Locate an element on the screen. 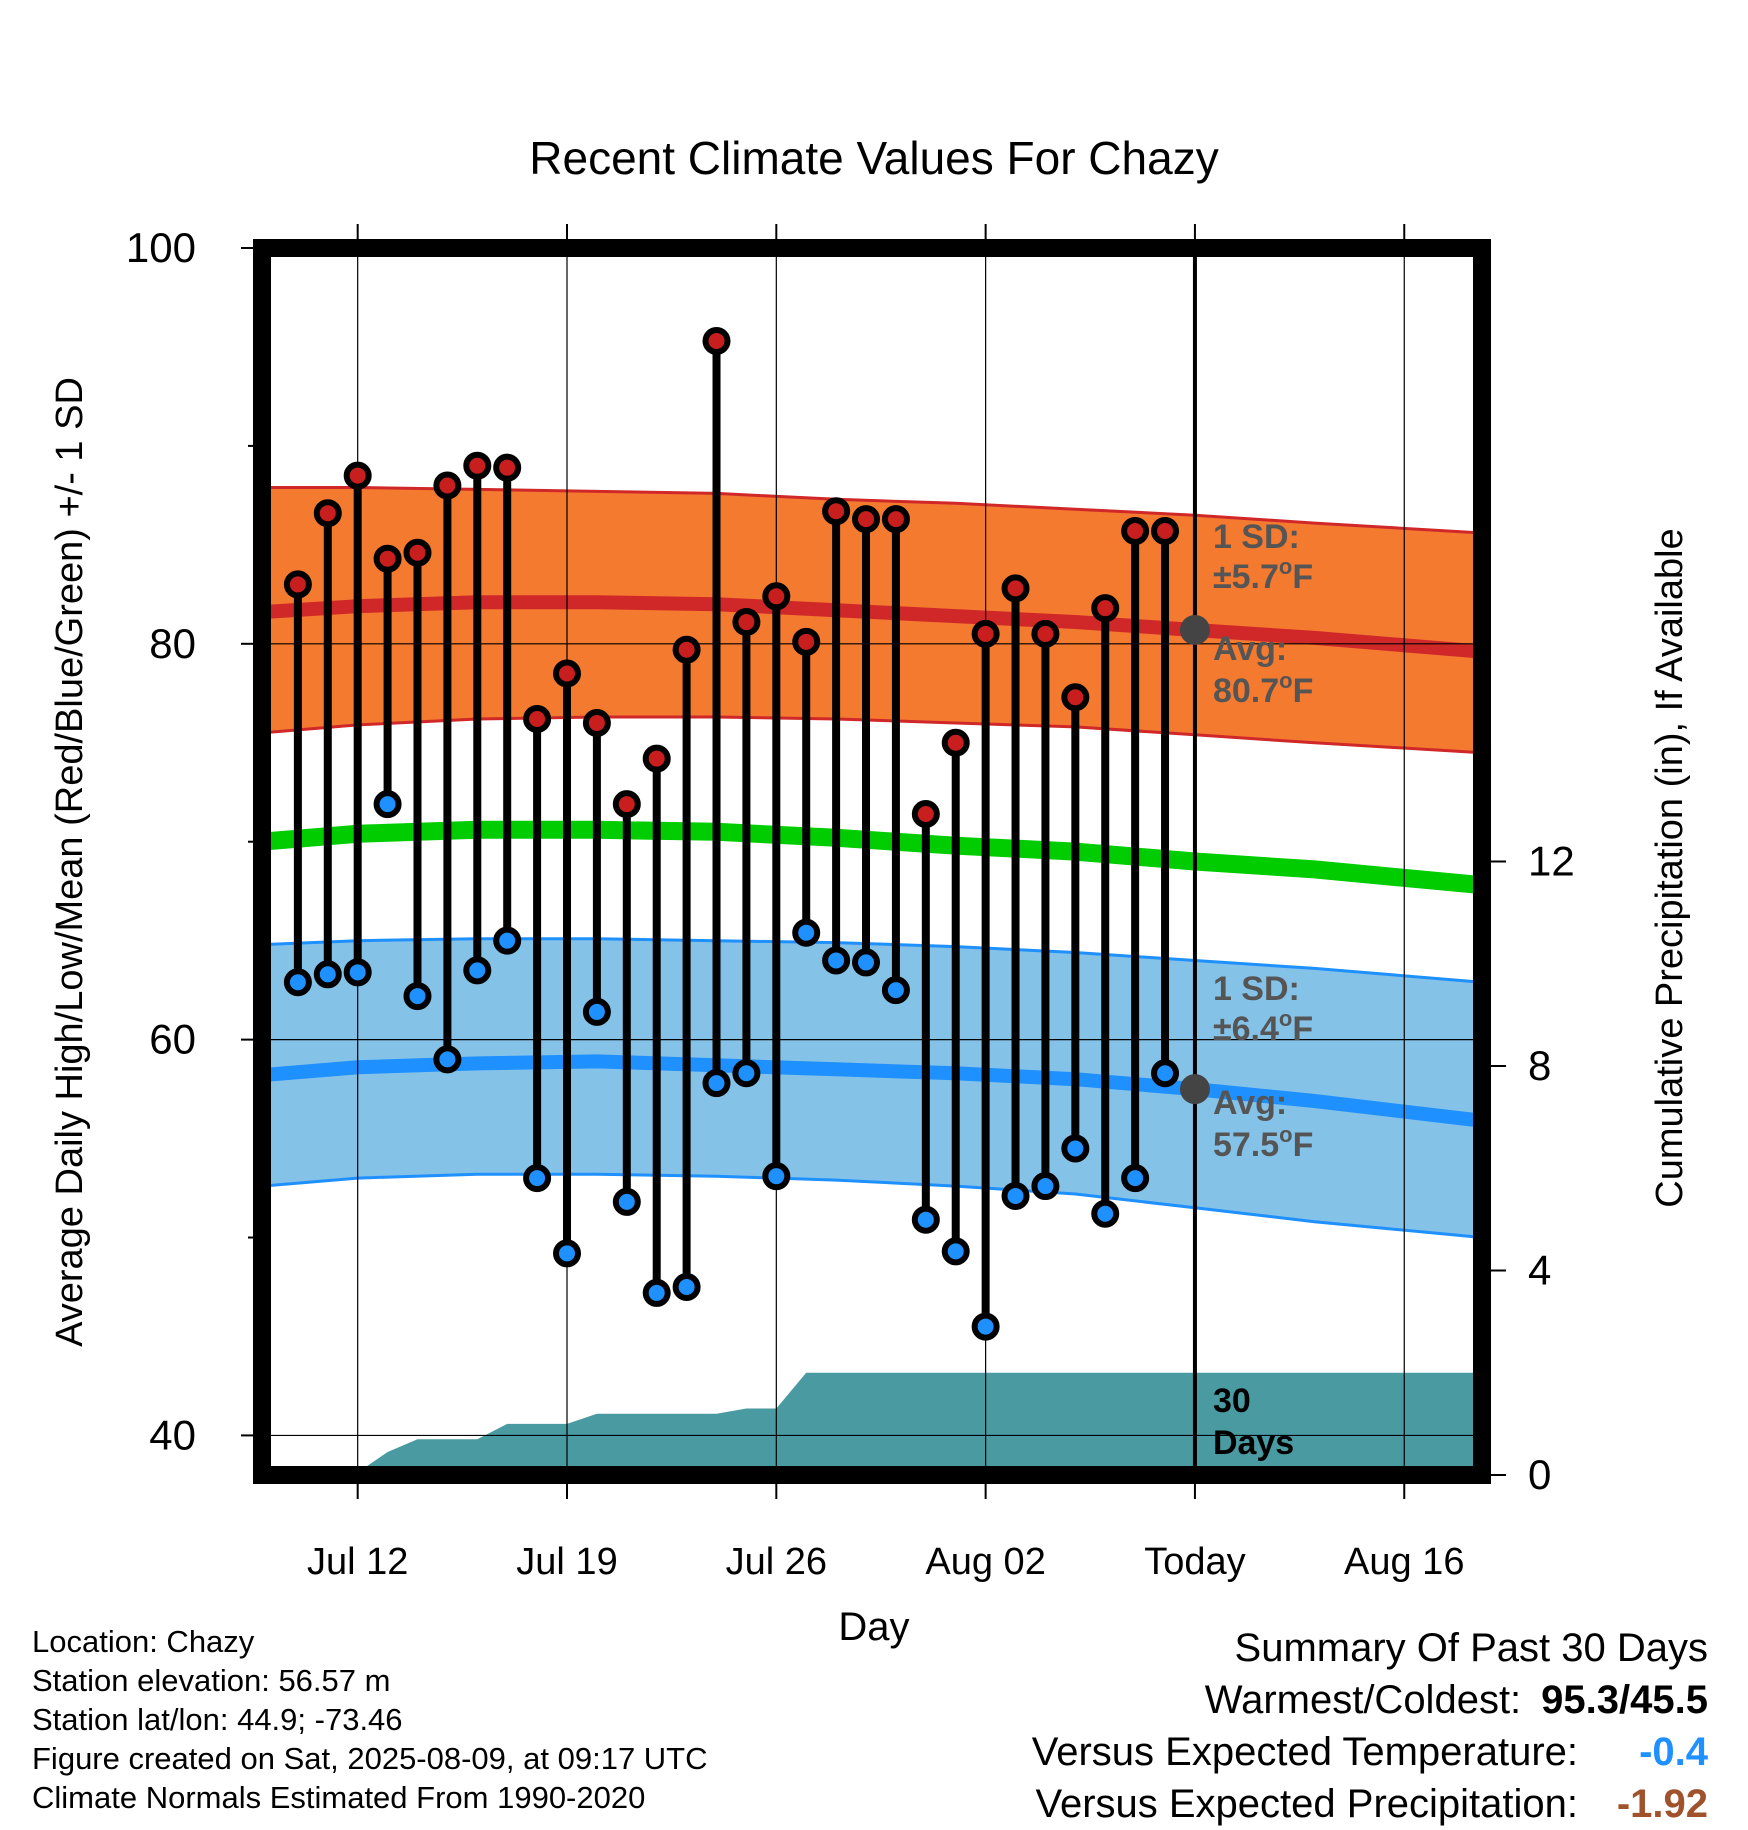  low-sd-lower-line is located at coordinates (872, 1205).